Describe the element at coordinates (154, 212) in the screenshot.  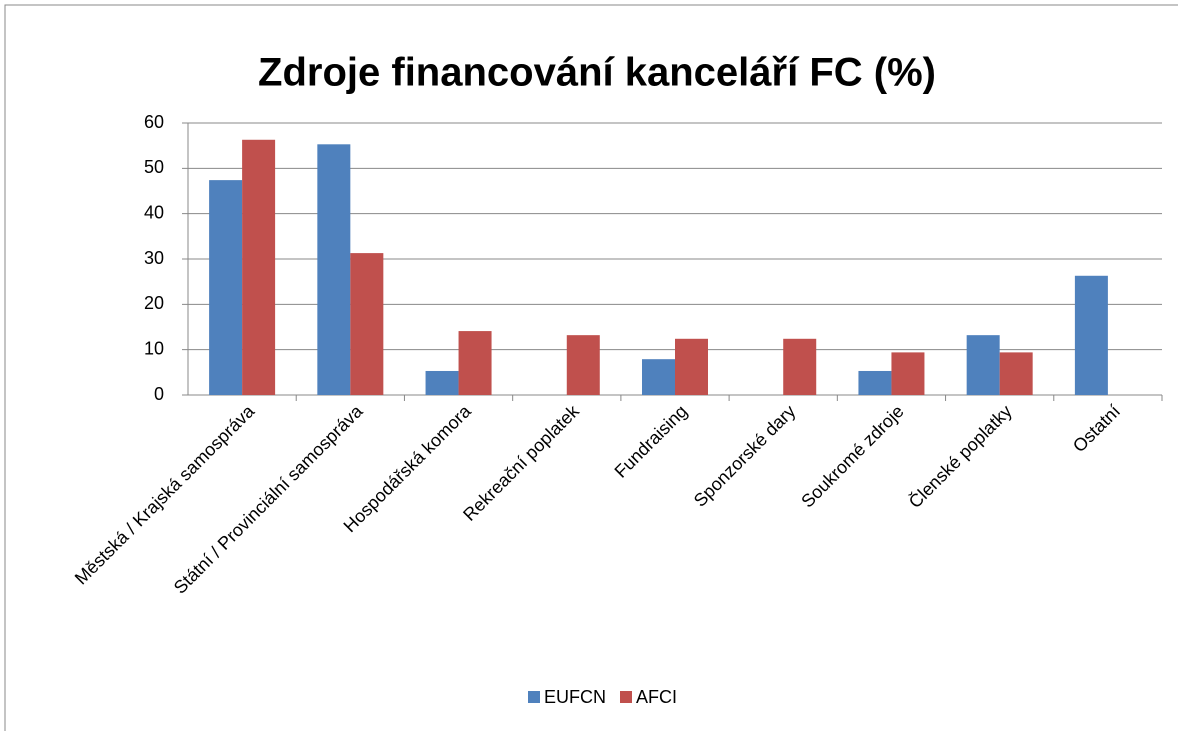
I see `y-tick-label: 40` at that location.